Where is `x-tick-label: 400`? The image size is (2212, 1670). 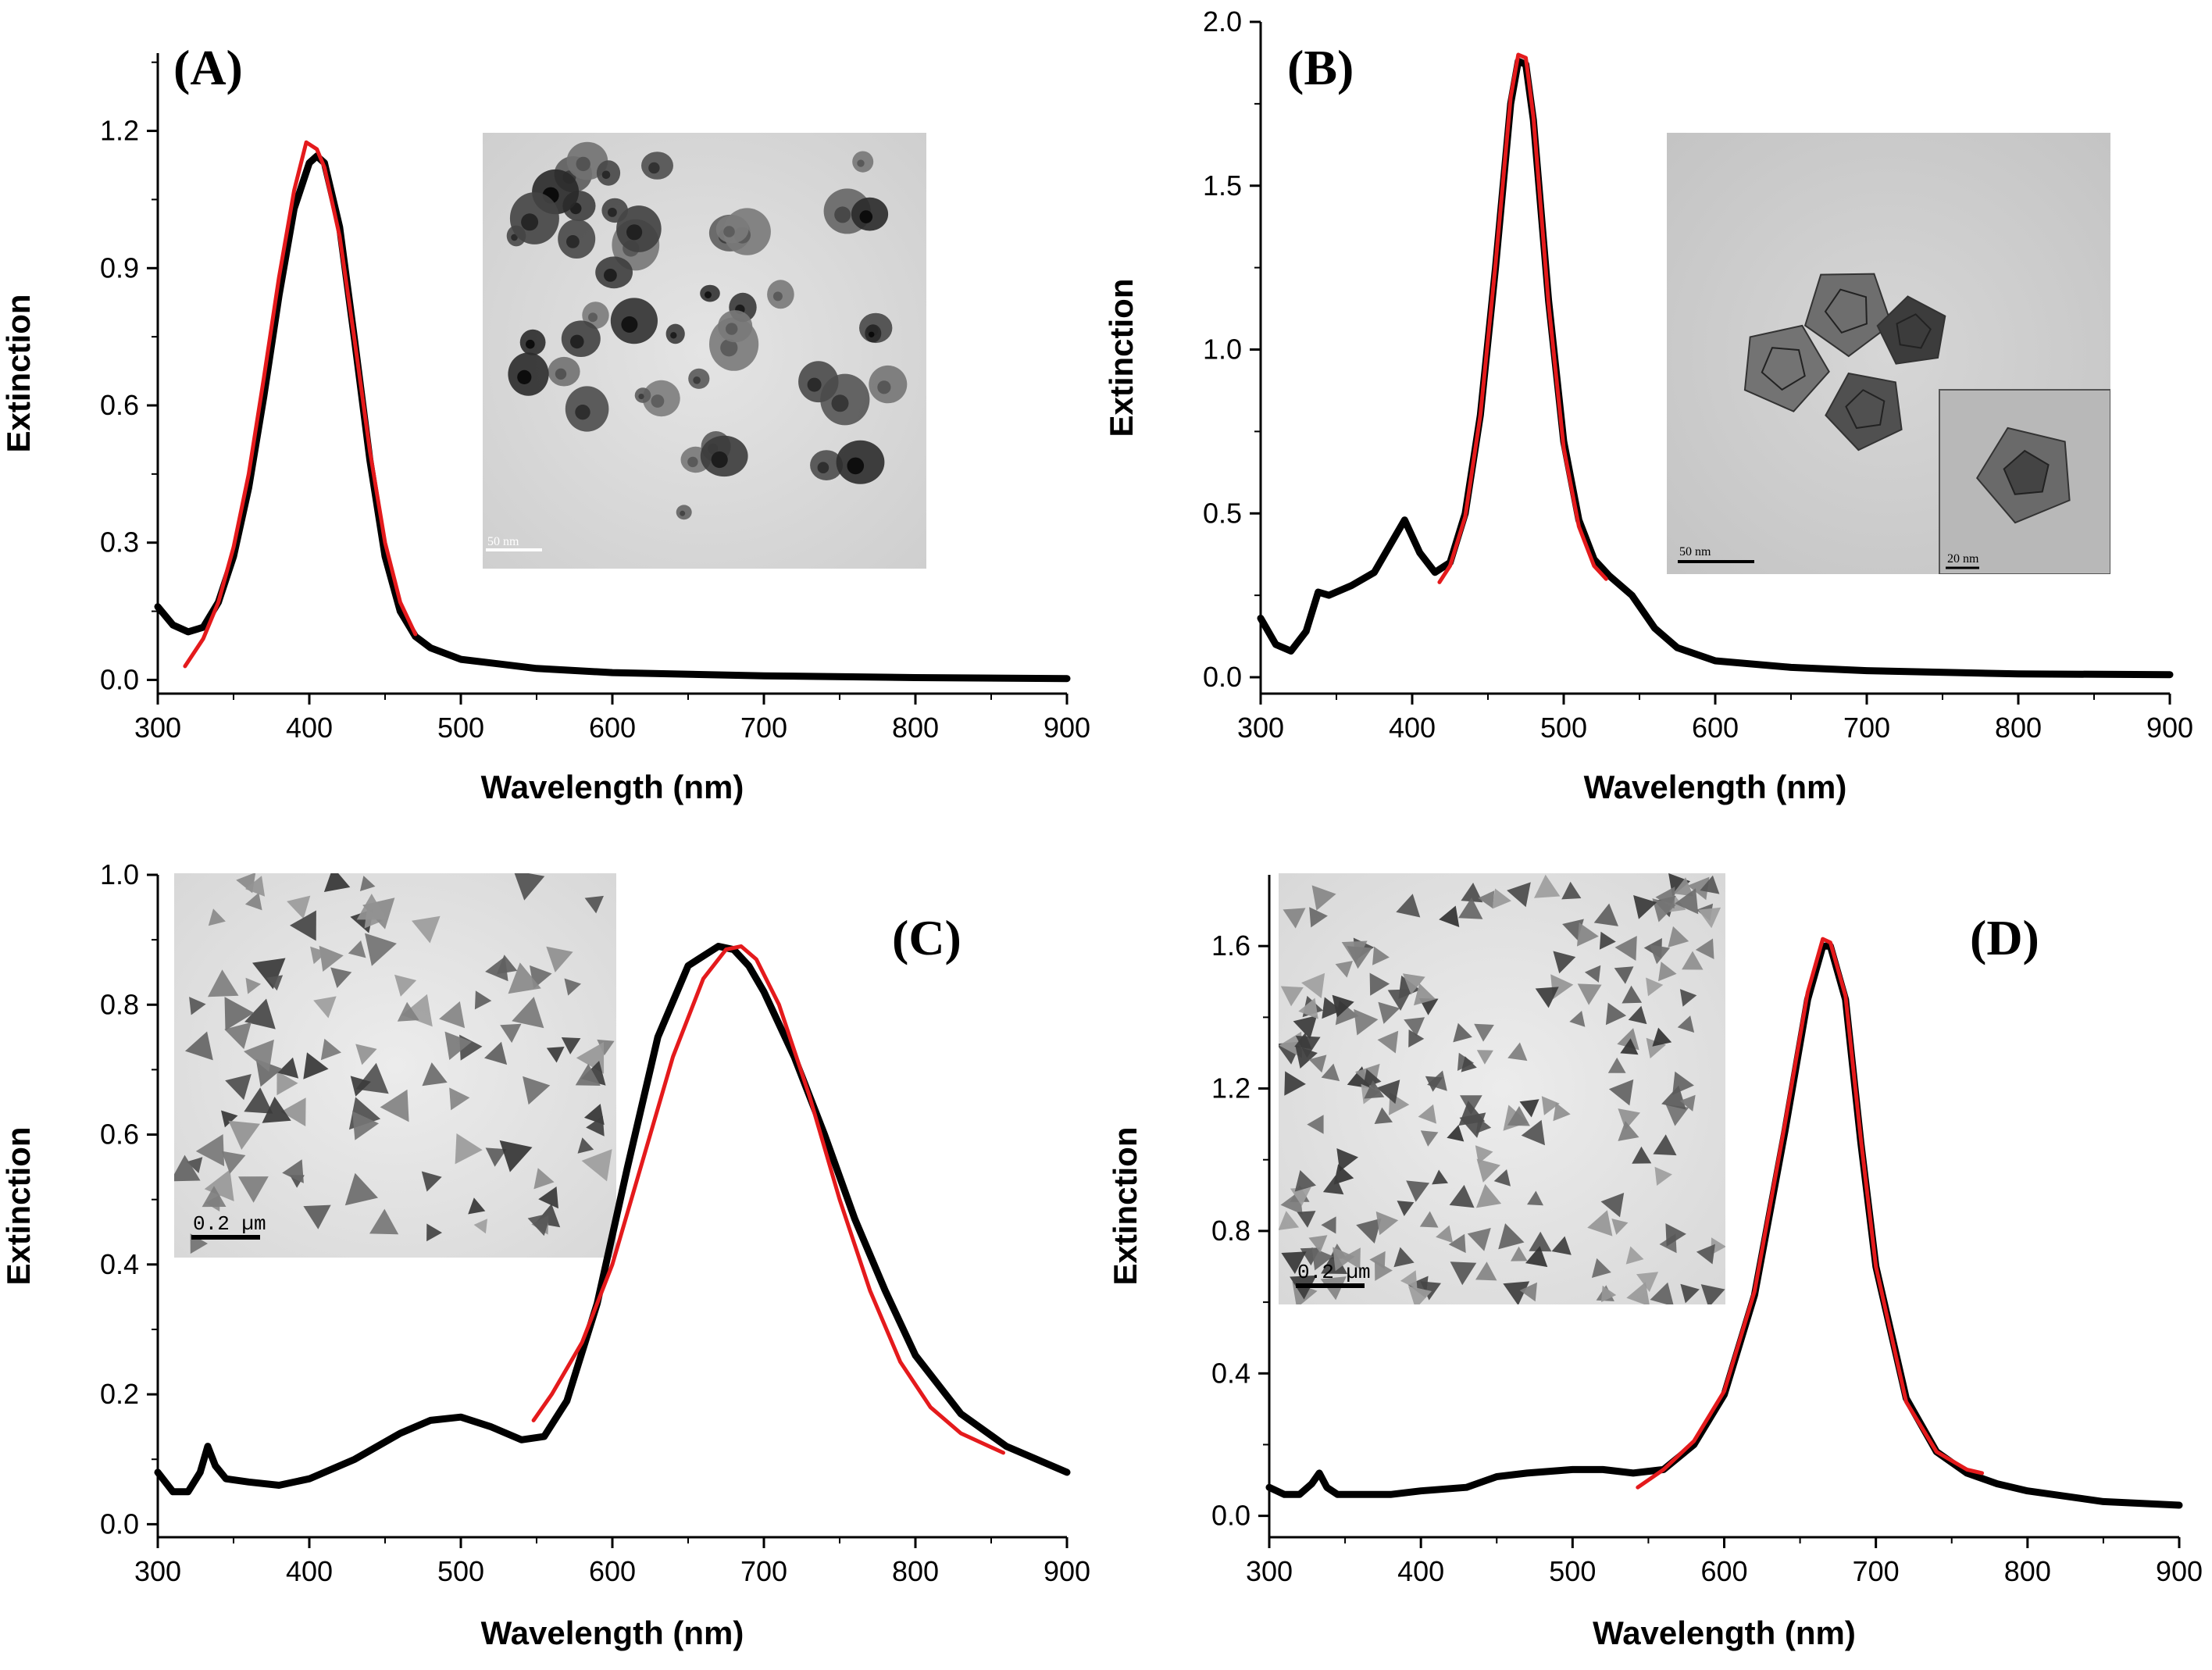 x-tick-label: 400 is located at coordinates (309, 728).